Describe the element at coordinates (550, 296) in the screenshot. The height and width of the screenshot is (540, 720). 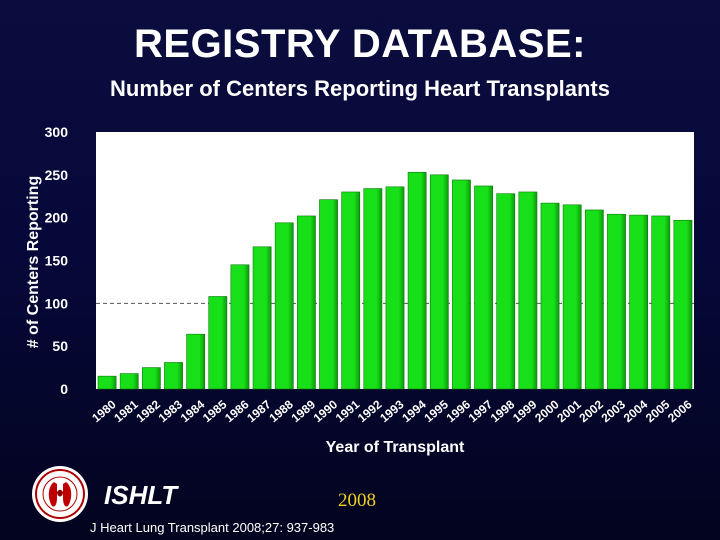
I see `bar-2000` at that location.